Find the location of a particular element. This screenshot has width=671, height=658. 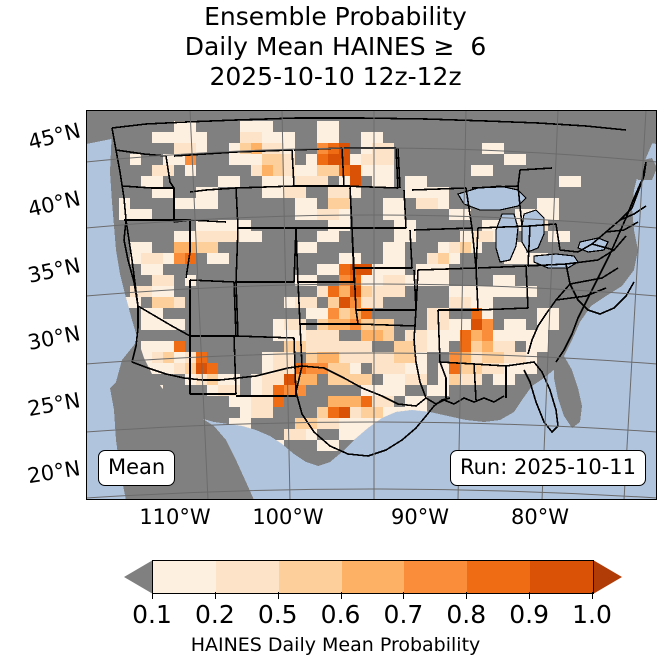

lat-label-20N: 20°N is located at coordinates (53, 472).